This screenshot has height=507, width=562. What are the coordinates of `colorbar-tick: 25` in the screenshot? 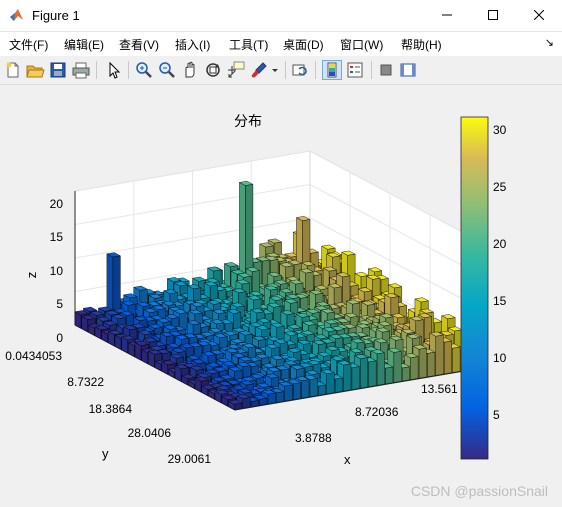 It's located at (500, 187).